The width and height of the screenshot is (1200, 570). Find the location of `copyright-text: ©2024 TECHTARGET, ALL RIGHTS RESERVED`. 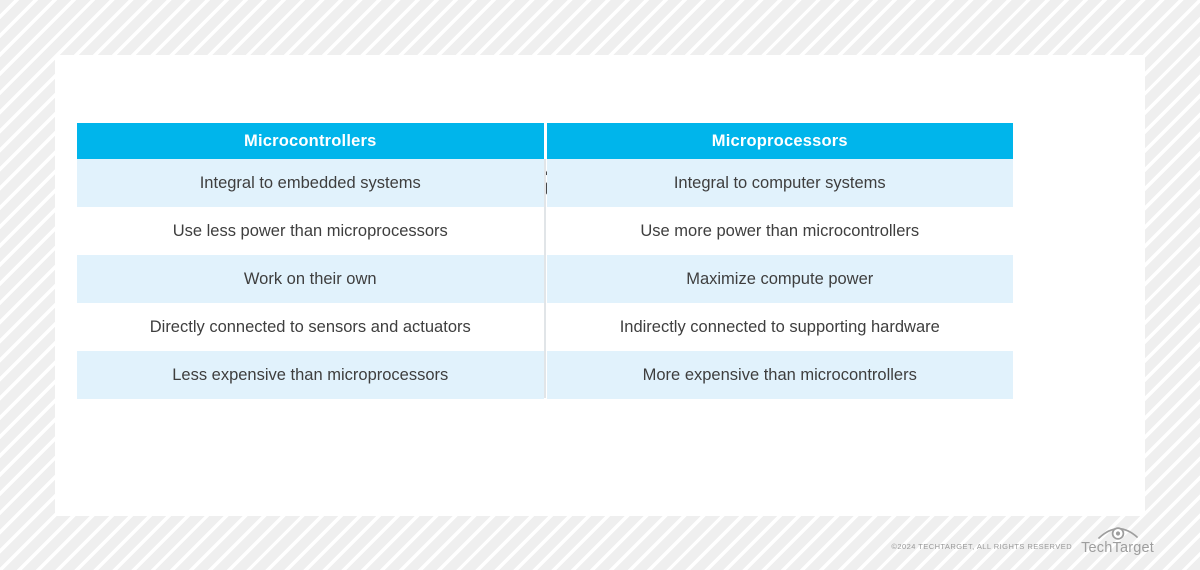

copyright-text: ©2024 TECHTARGET, ALL RIGHTS RESERVED is located at coordinates (982, 546).